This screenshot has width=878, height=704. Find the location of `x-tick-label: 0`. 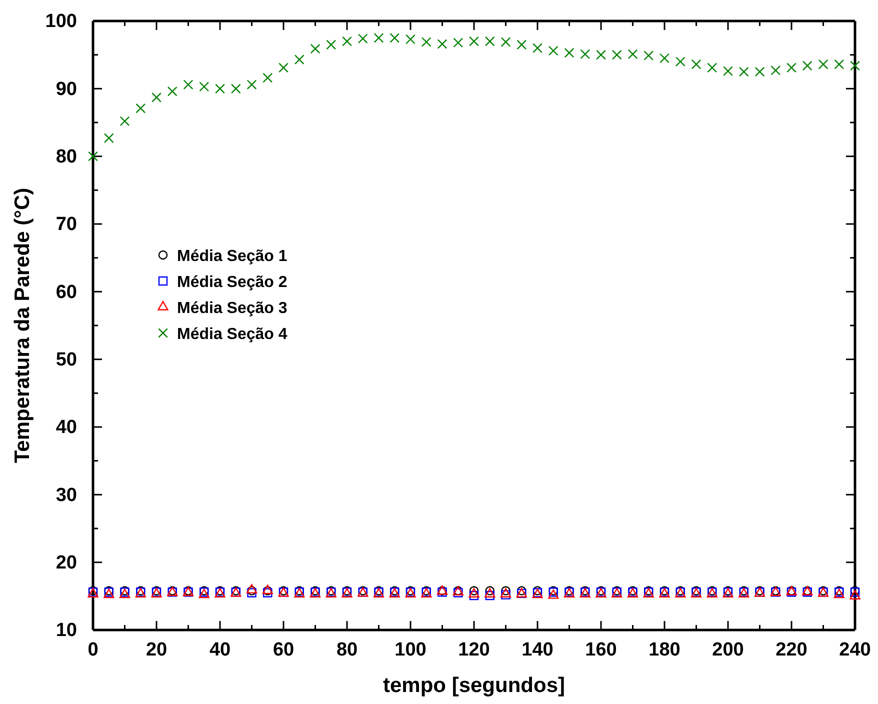

x-tick-label: 0 is located at coordinates (93, 649).